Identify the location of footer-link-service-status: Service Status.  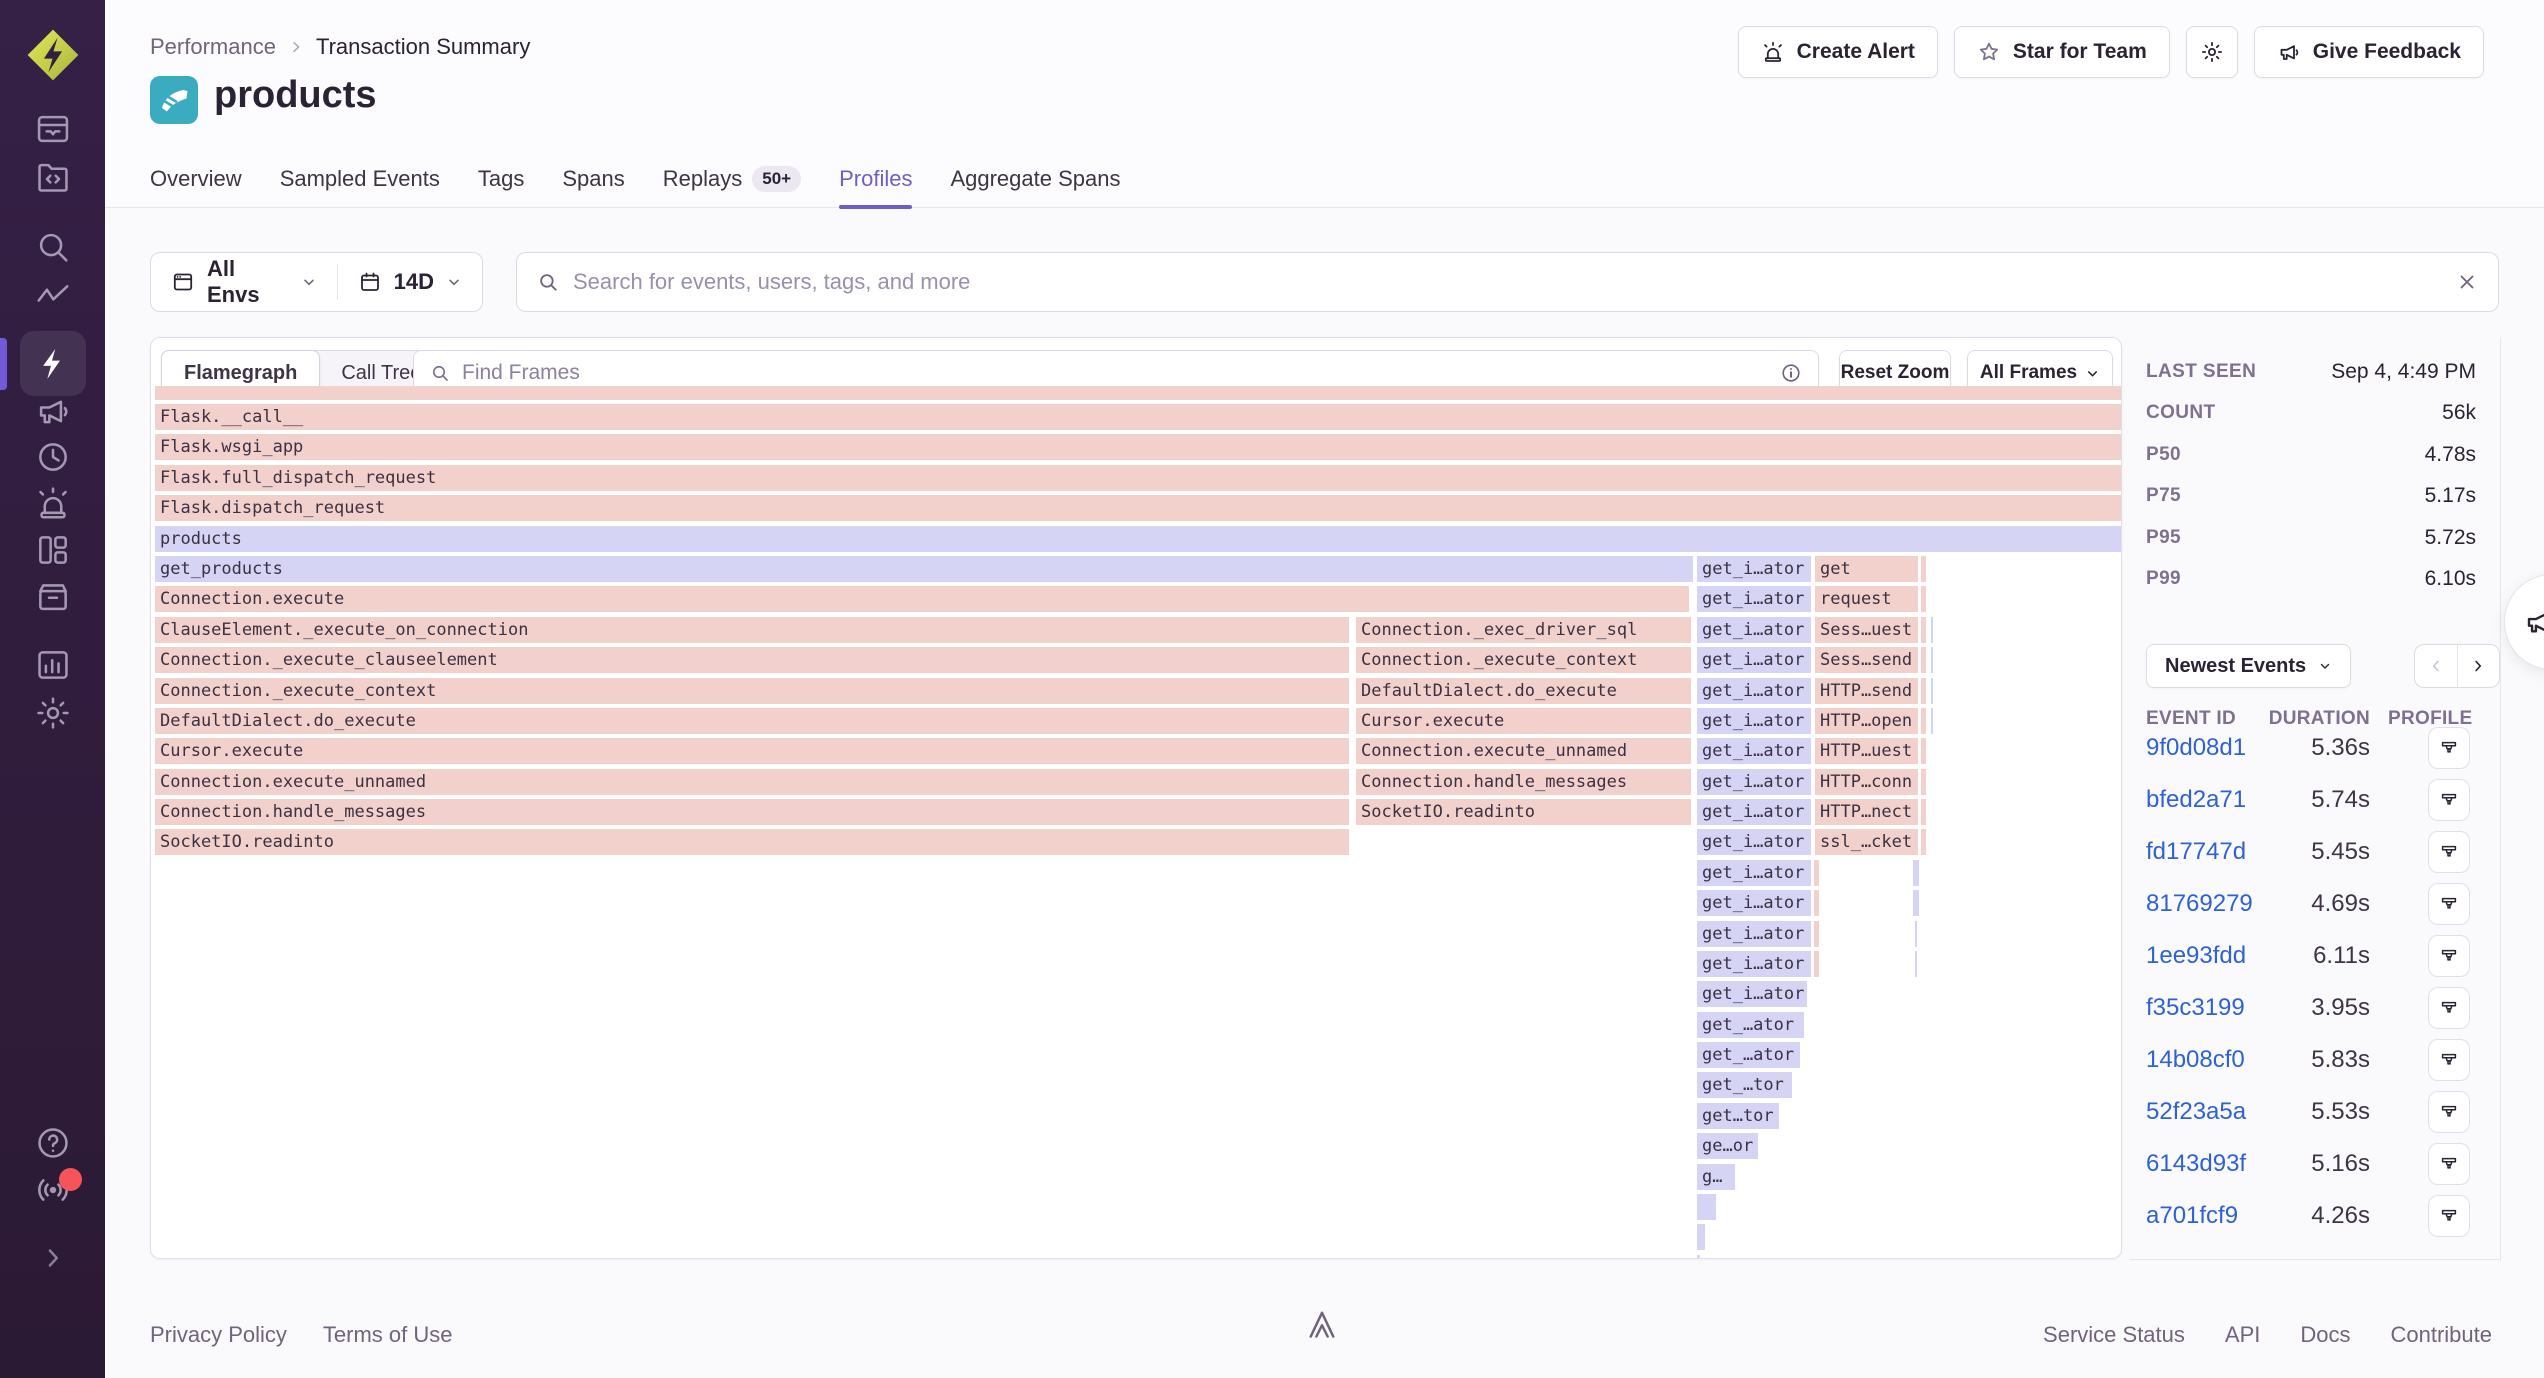
(2114, 1334).